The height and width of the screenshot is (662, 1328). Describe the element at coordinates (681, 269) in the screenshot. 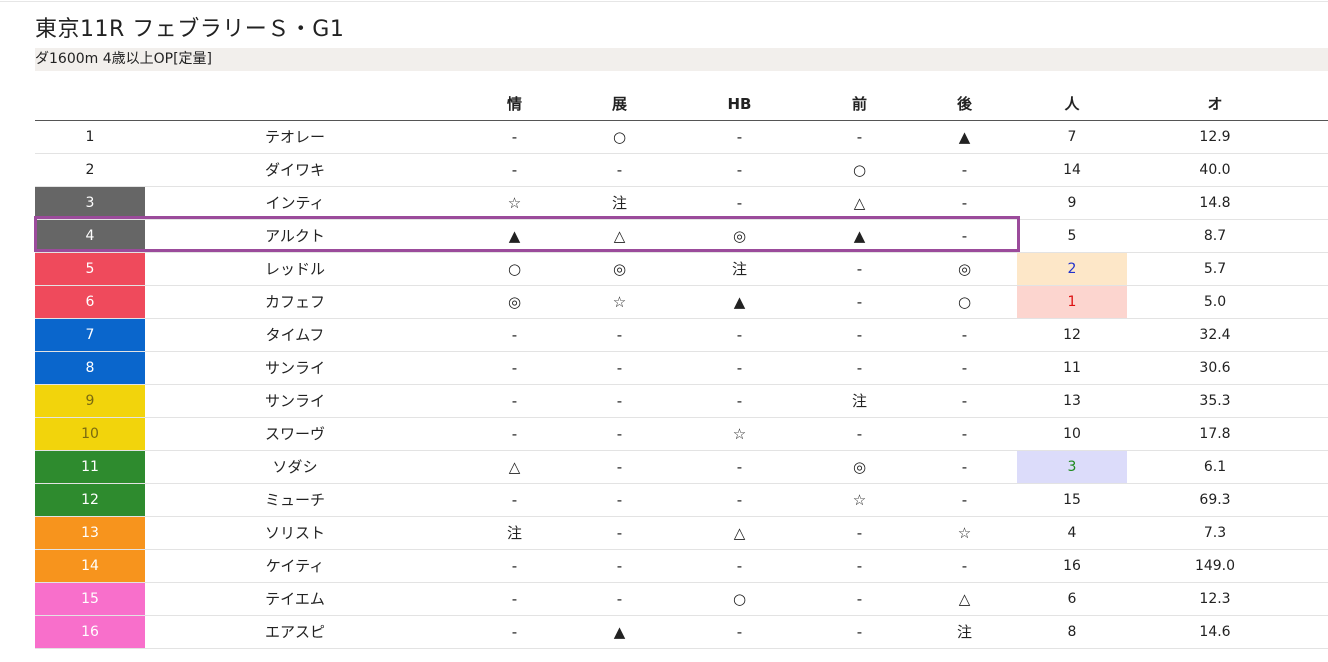

I see `table-row: 5 レッドル ○ ◎ 注 - ◎ 2 5.7` at that location.